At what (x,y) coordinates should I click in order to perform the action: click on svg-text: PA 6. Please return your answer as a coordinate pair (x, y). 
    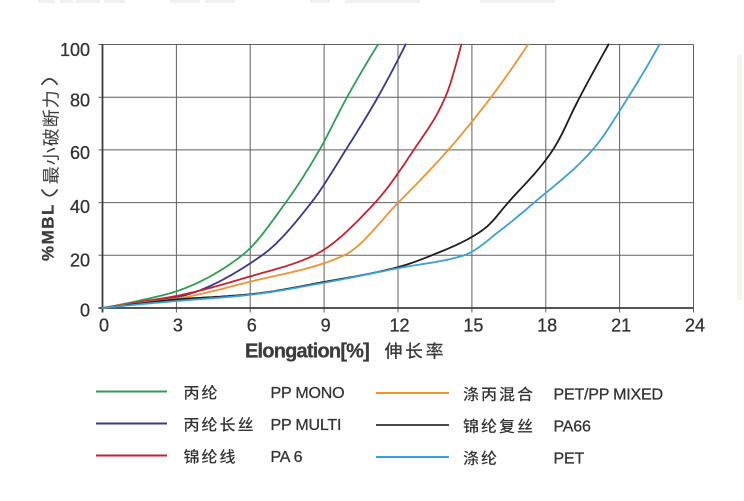
    Looking at the image, I should click on (287, 457).